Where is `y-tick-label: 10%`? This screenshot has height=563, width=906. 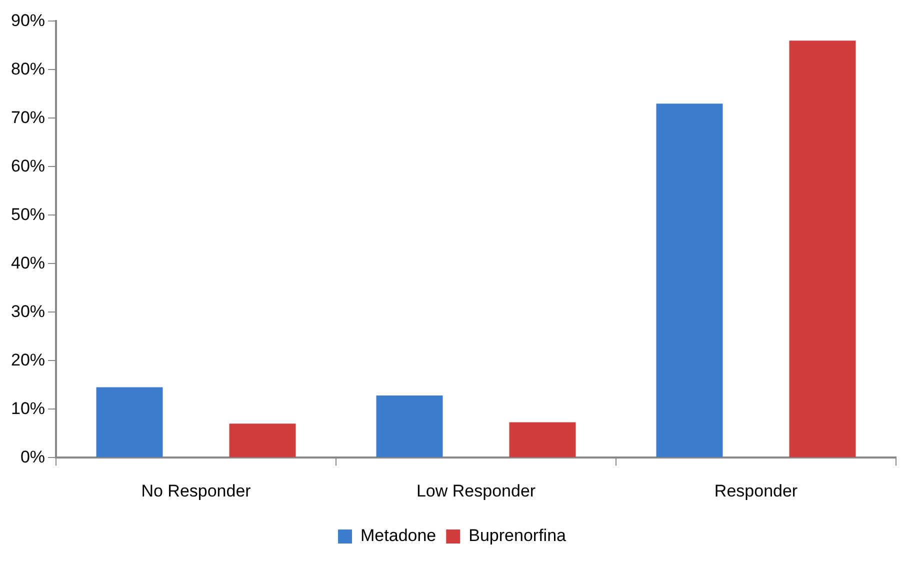 y-tick-label: 10% is located at coordinates (28, 408).